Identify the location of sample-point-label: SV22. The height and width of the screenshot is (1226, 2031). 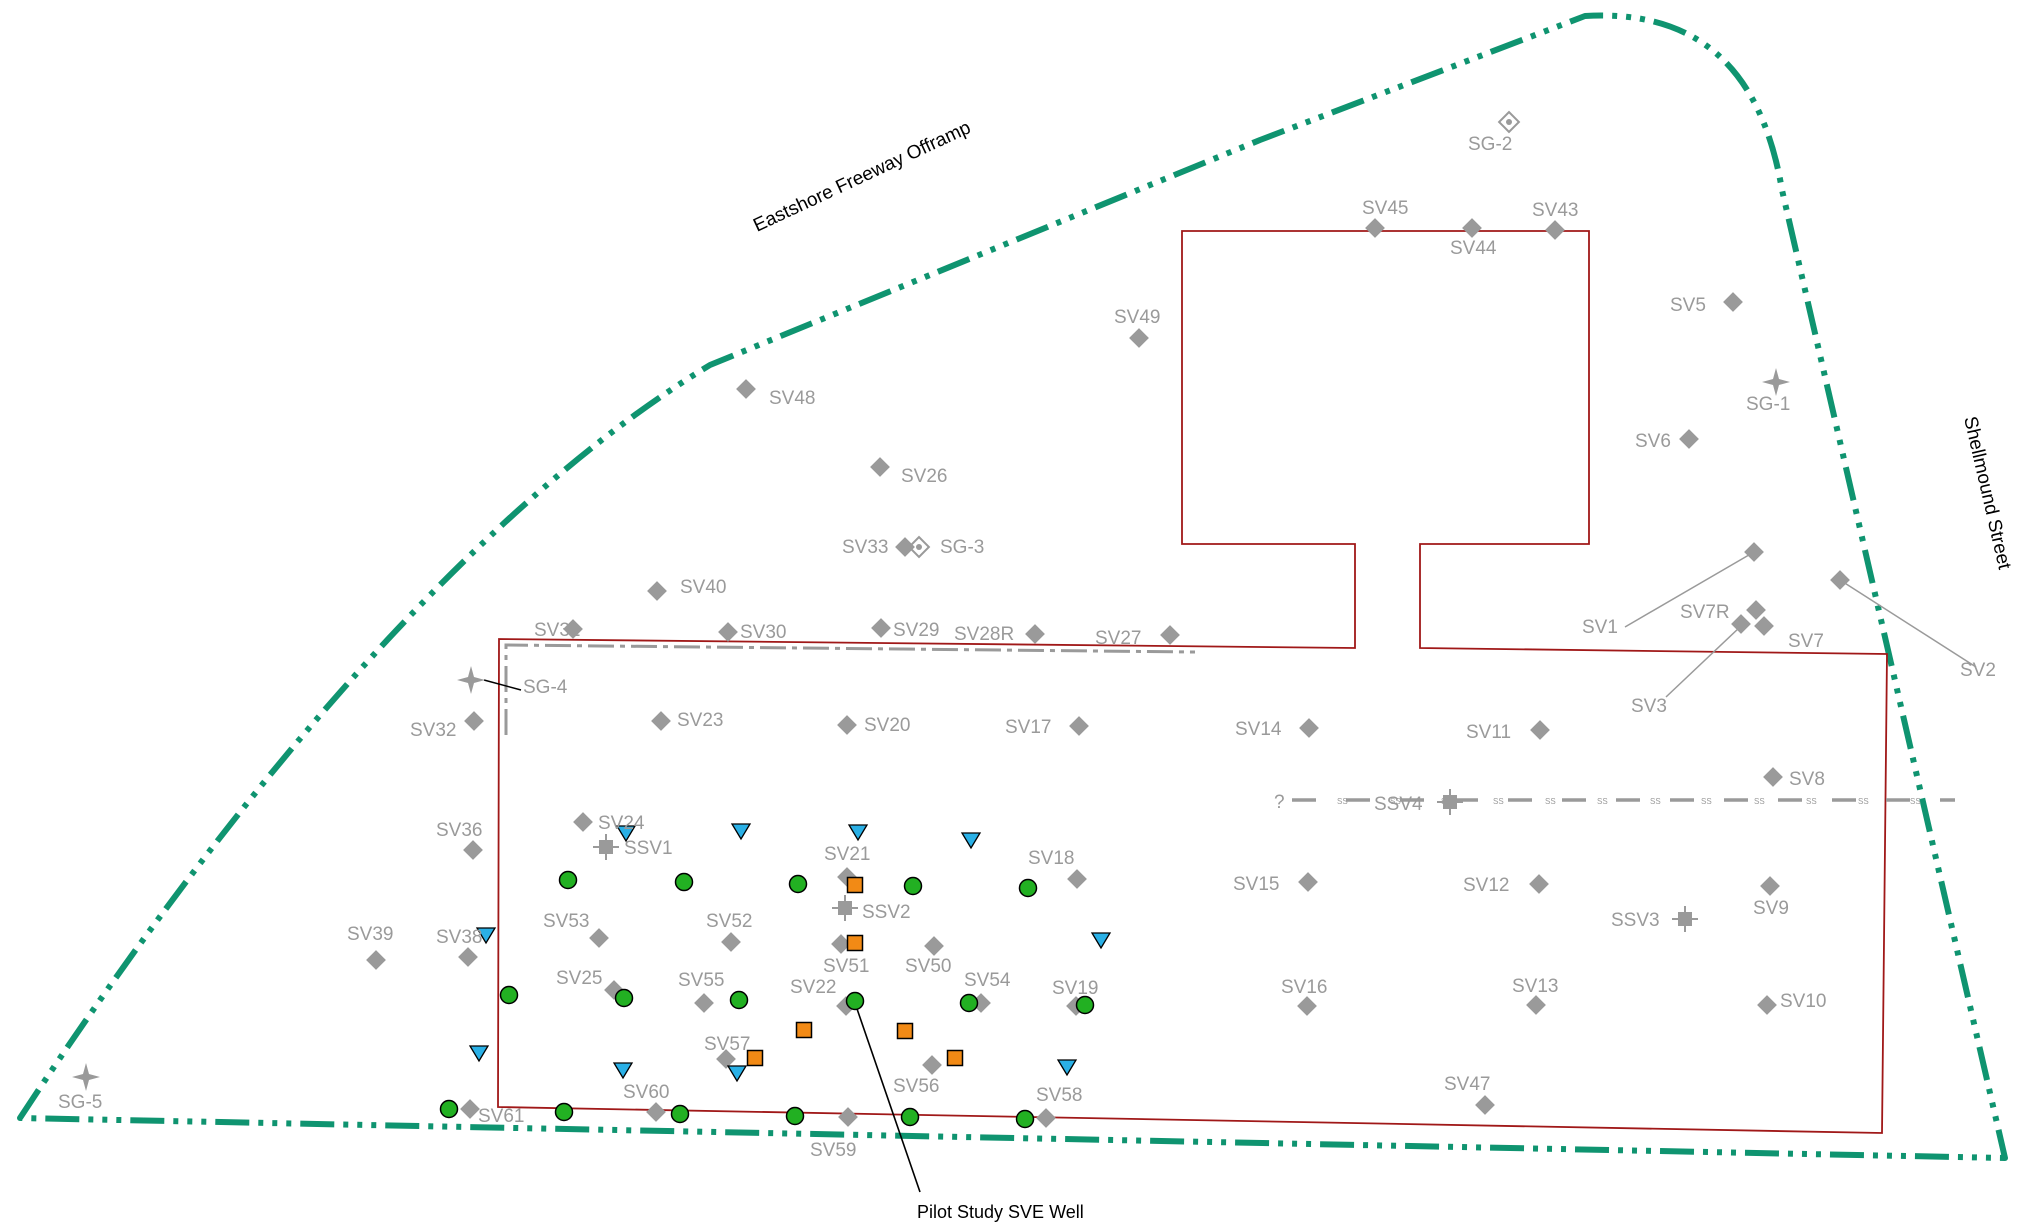
(813, 987).